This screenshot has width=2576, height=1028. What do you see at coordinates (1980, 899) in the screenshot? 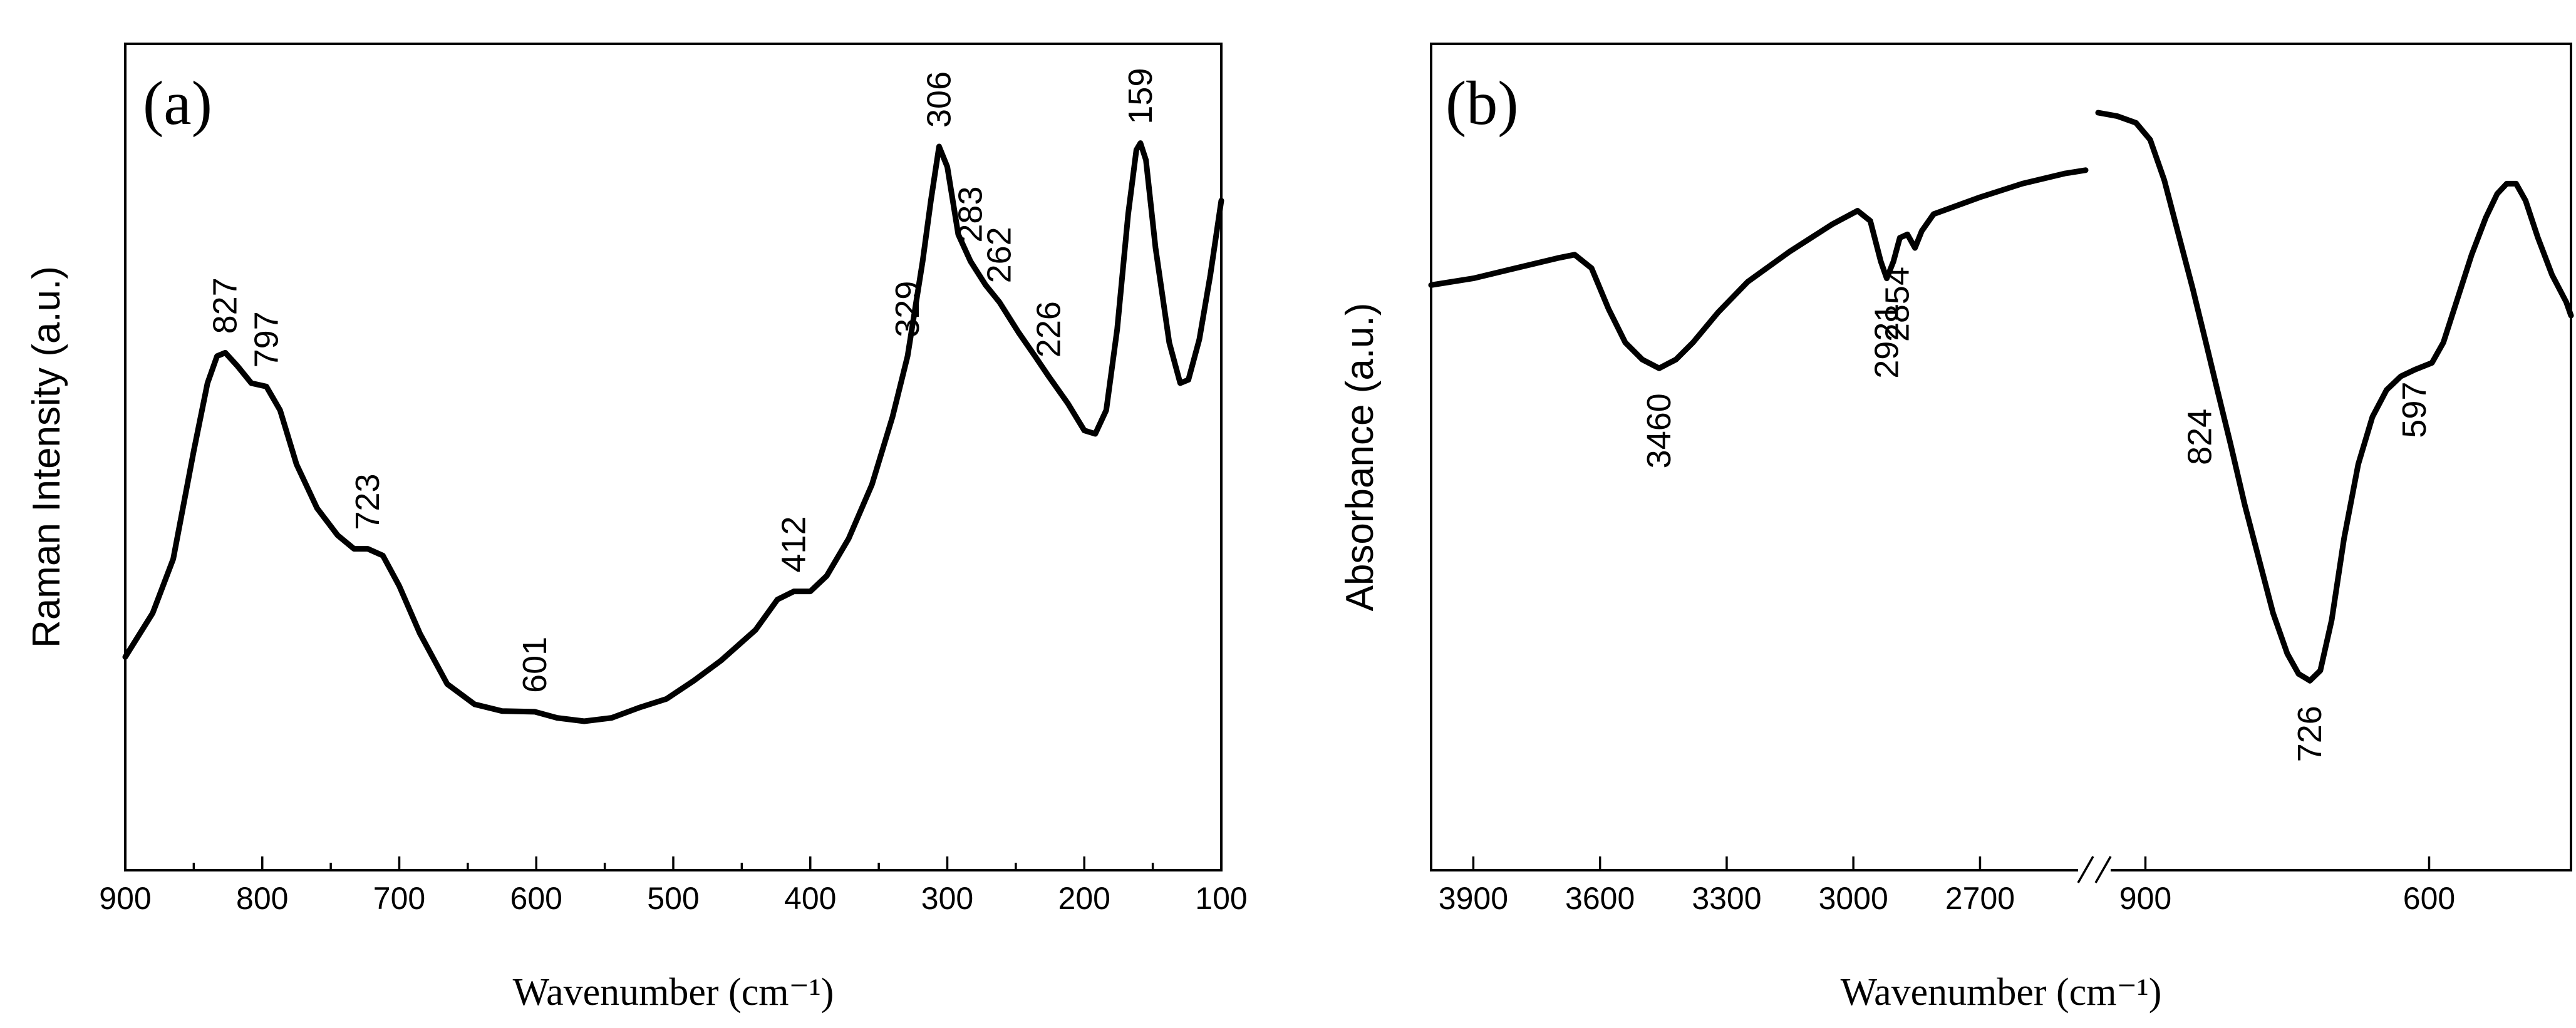
I see `panel-b-x-tick-label: 2700` at bounding box center [1980, 899].